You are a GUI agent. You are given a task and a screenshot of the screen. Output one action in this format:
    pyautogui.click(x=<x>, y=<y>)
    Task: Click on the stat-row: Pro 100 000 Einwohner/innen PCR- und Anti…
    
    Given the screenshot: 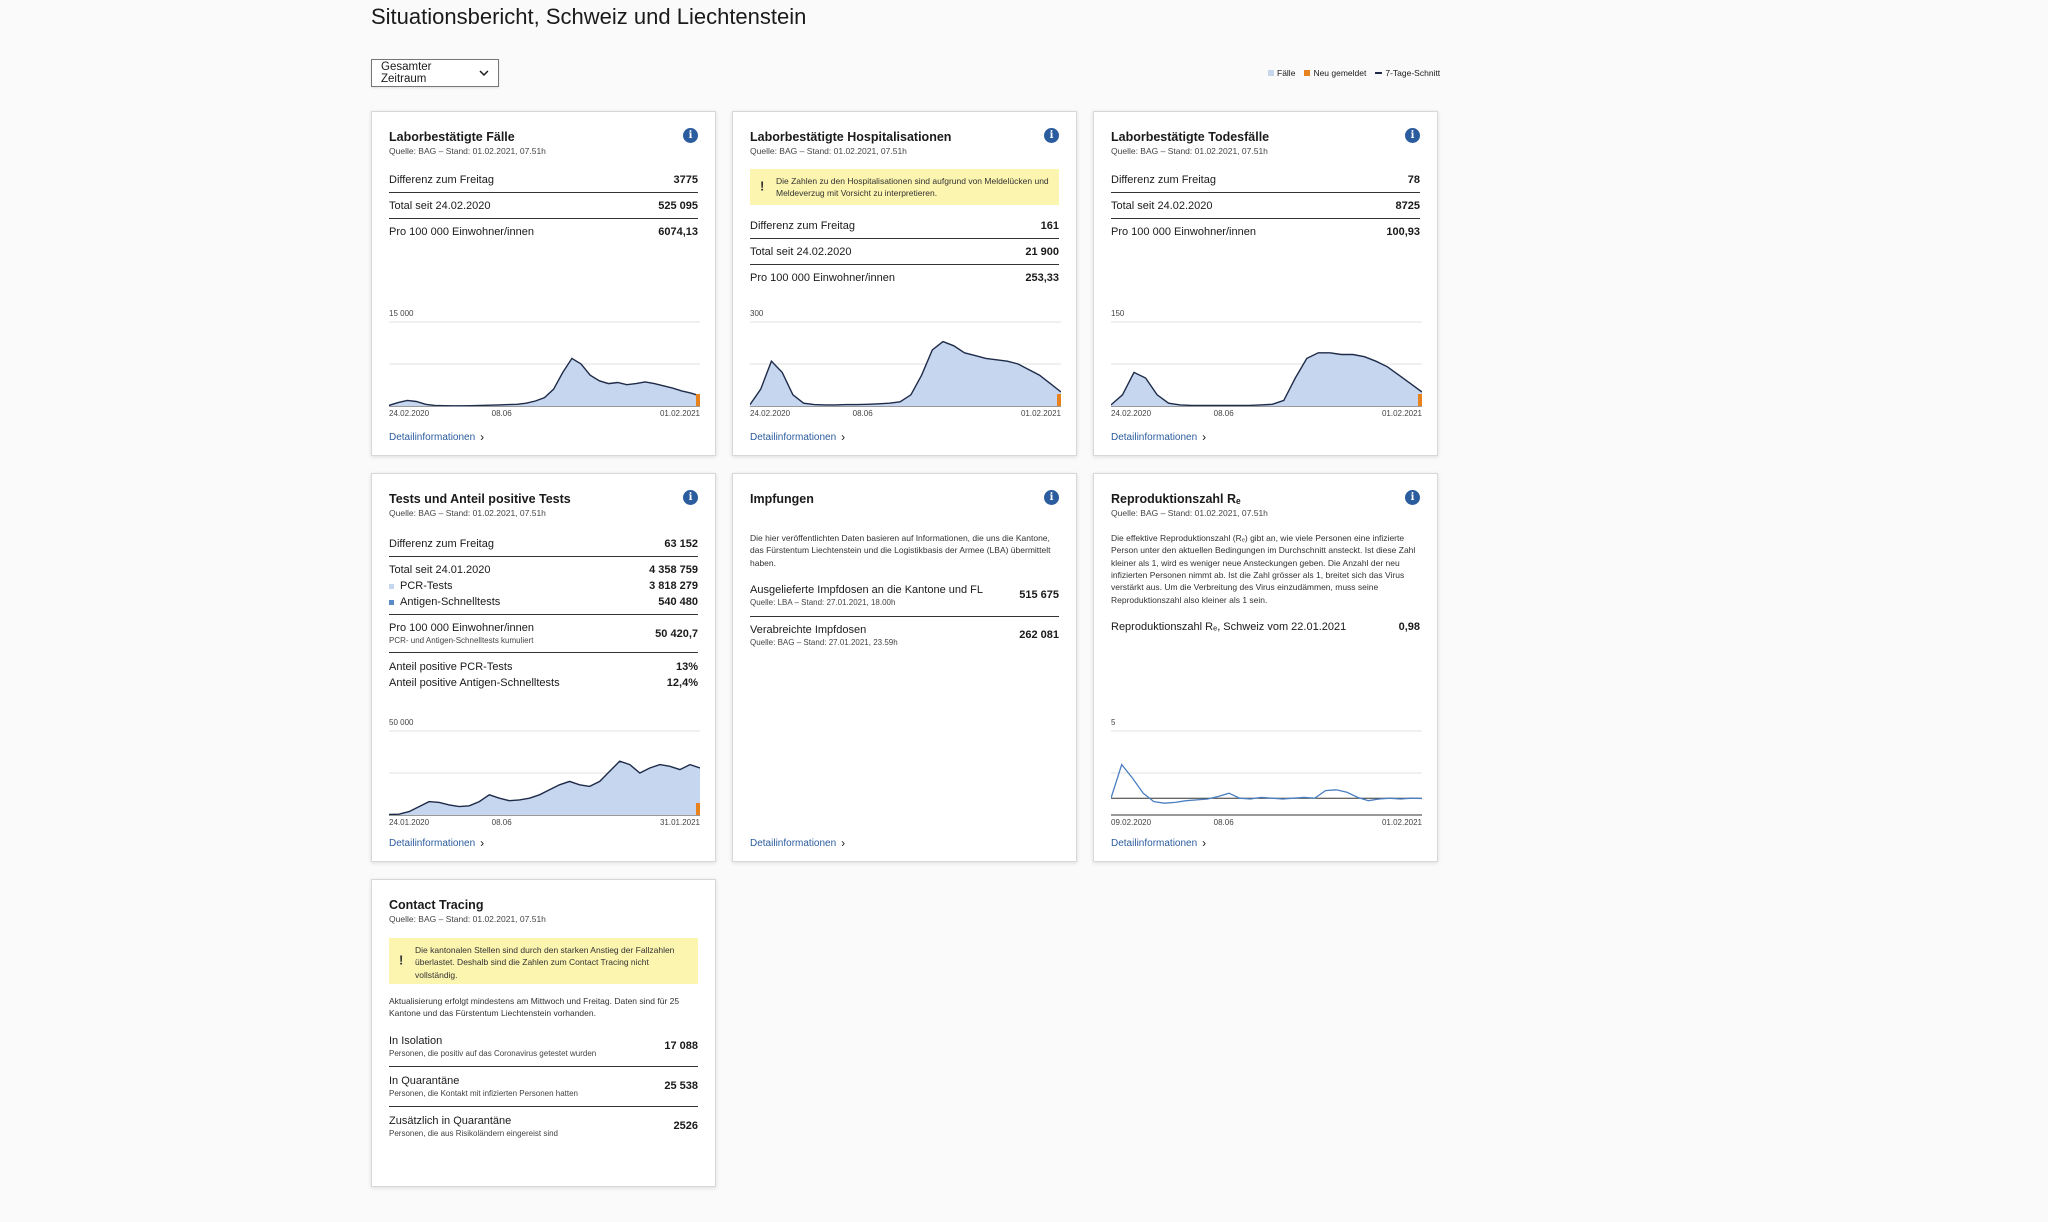 What is the action you would take?
    pyautogui.click(x=543, y=633)
    